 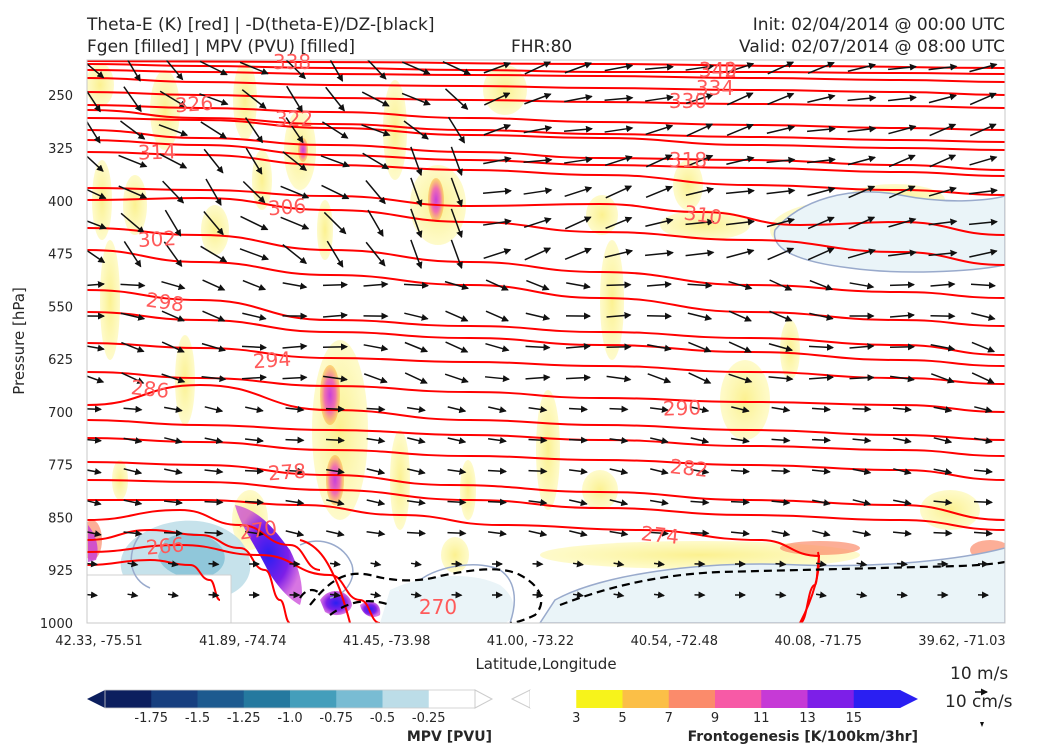 I want to click on theta-e-label: 326, so click(x=194, y=104).